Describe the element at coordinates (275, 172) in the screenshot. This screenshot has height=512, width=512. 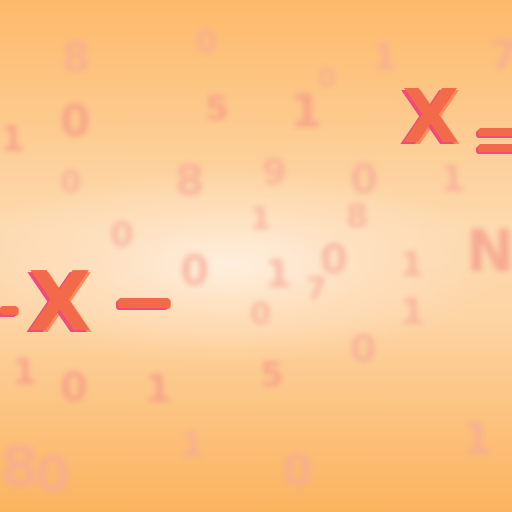
I see `faint-digit: 9` at that location.